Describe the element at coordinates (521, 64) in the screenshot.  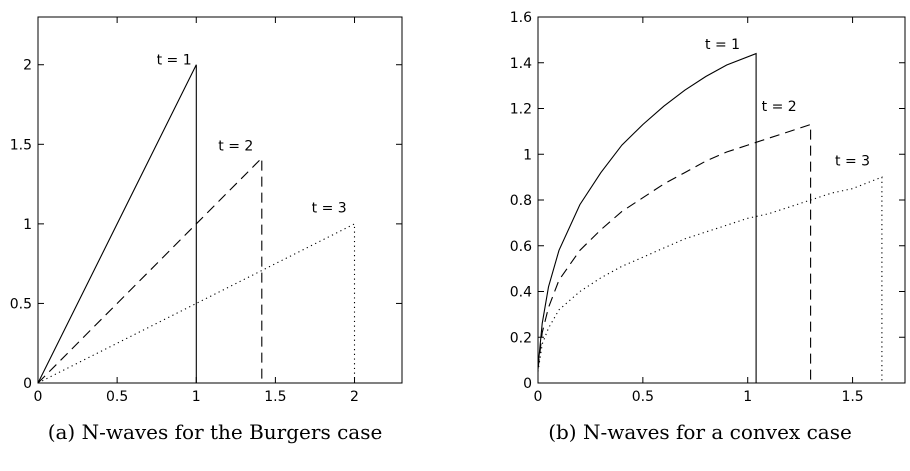
I see `y-tick-label: 1.4` at that location.